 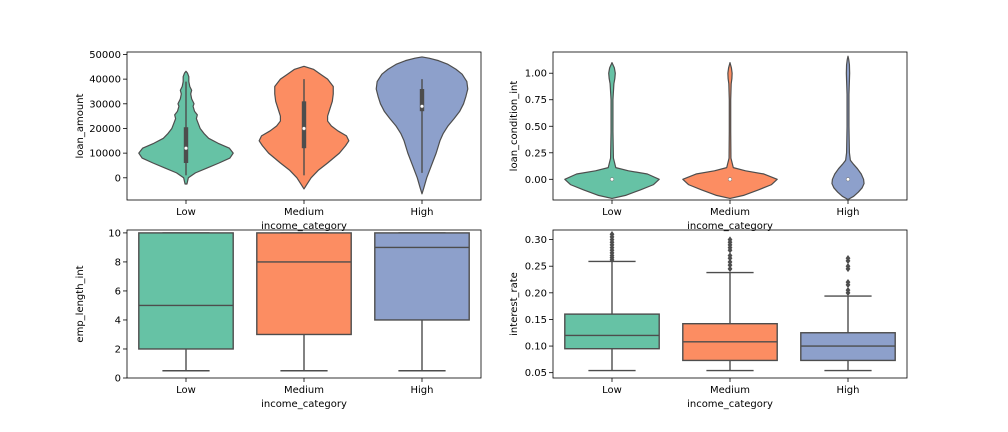 What do you see at coordinates (118, 262) in the screenshot?
I see `y-tick-label: 8` at bounding box center [118, 262].